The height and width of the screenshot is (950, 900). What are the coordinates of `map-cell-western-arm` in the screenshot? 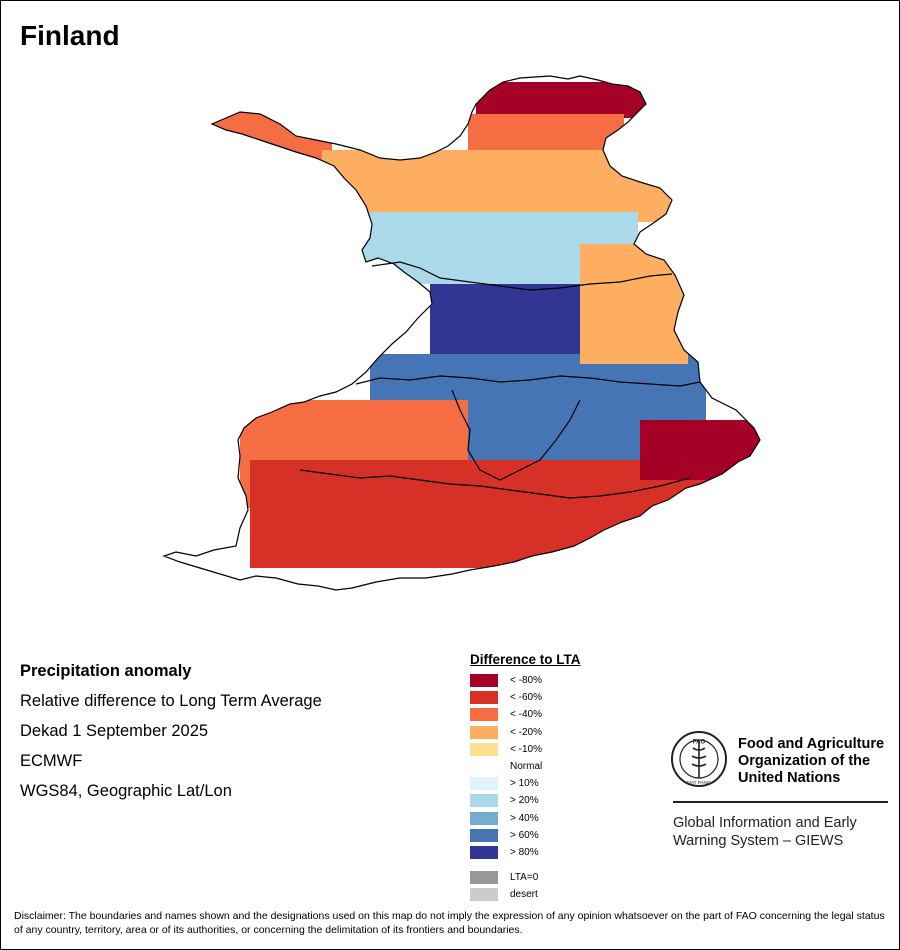 It's located at (230, 142).